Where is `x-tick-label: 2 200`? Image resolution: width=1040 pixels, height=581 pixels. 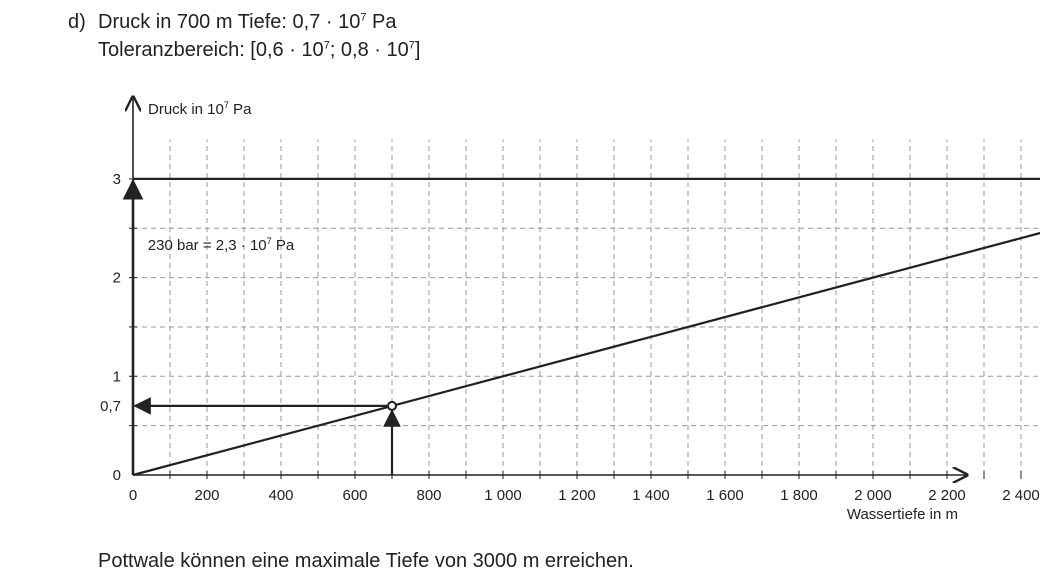 x-tick-label: 2 200 is located at coordinates (947, 495).